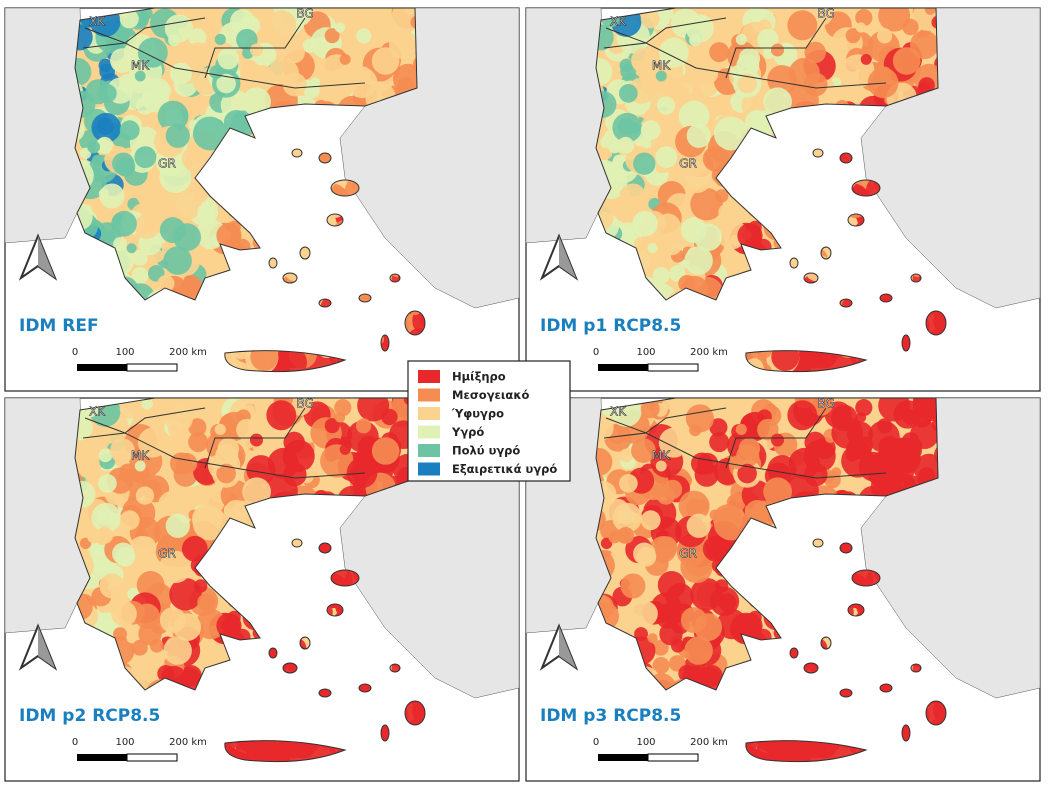  What do you see at coordinates (673, 757) in the screenshot?
I see `scale-bar-white` at bounding box center [673, 757].